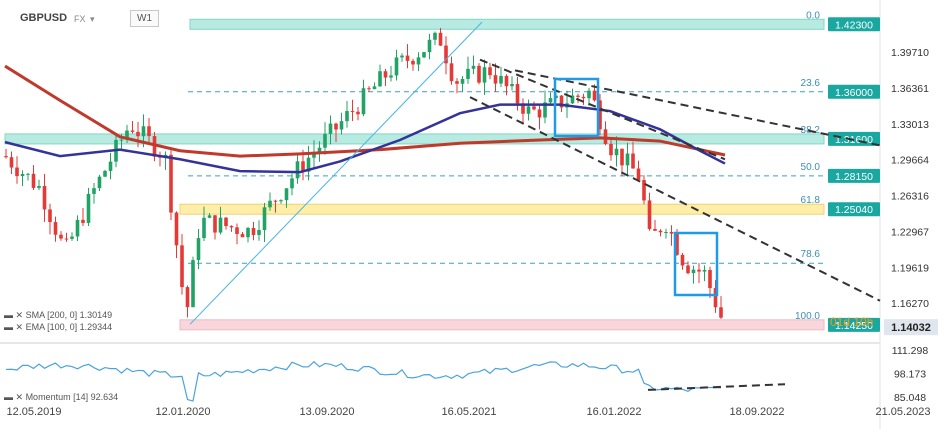 This screenshot has width=949, height=434. I want to click on momentum-legend: ▬ ✕ Momentum [14] 92.634, so click(61, 397).